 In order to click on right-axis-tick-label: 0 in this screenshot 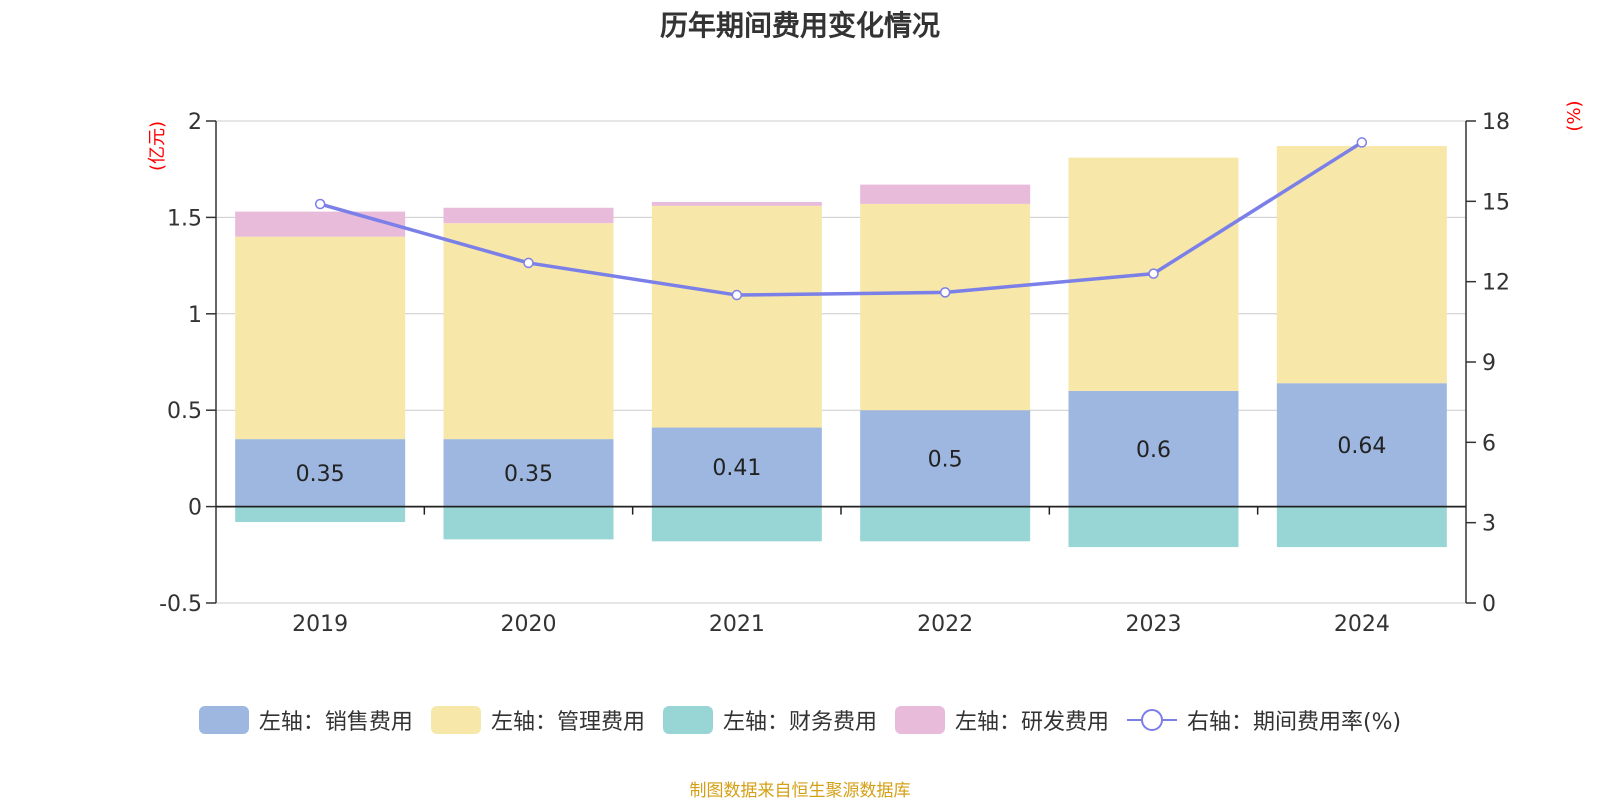, I will do `click(1489, 604)`.